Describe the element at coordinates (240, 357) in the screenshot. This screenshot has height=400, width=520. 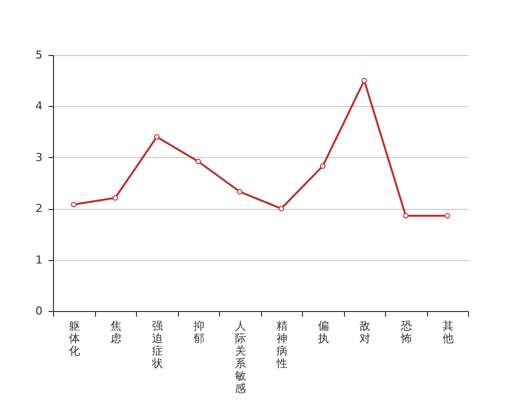
I see `x-tick-label: 人际关系敏感` at that location.